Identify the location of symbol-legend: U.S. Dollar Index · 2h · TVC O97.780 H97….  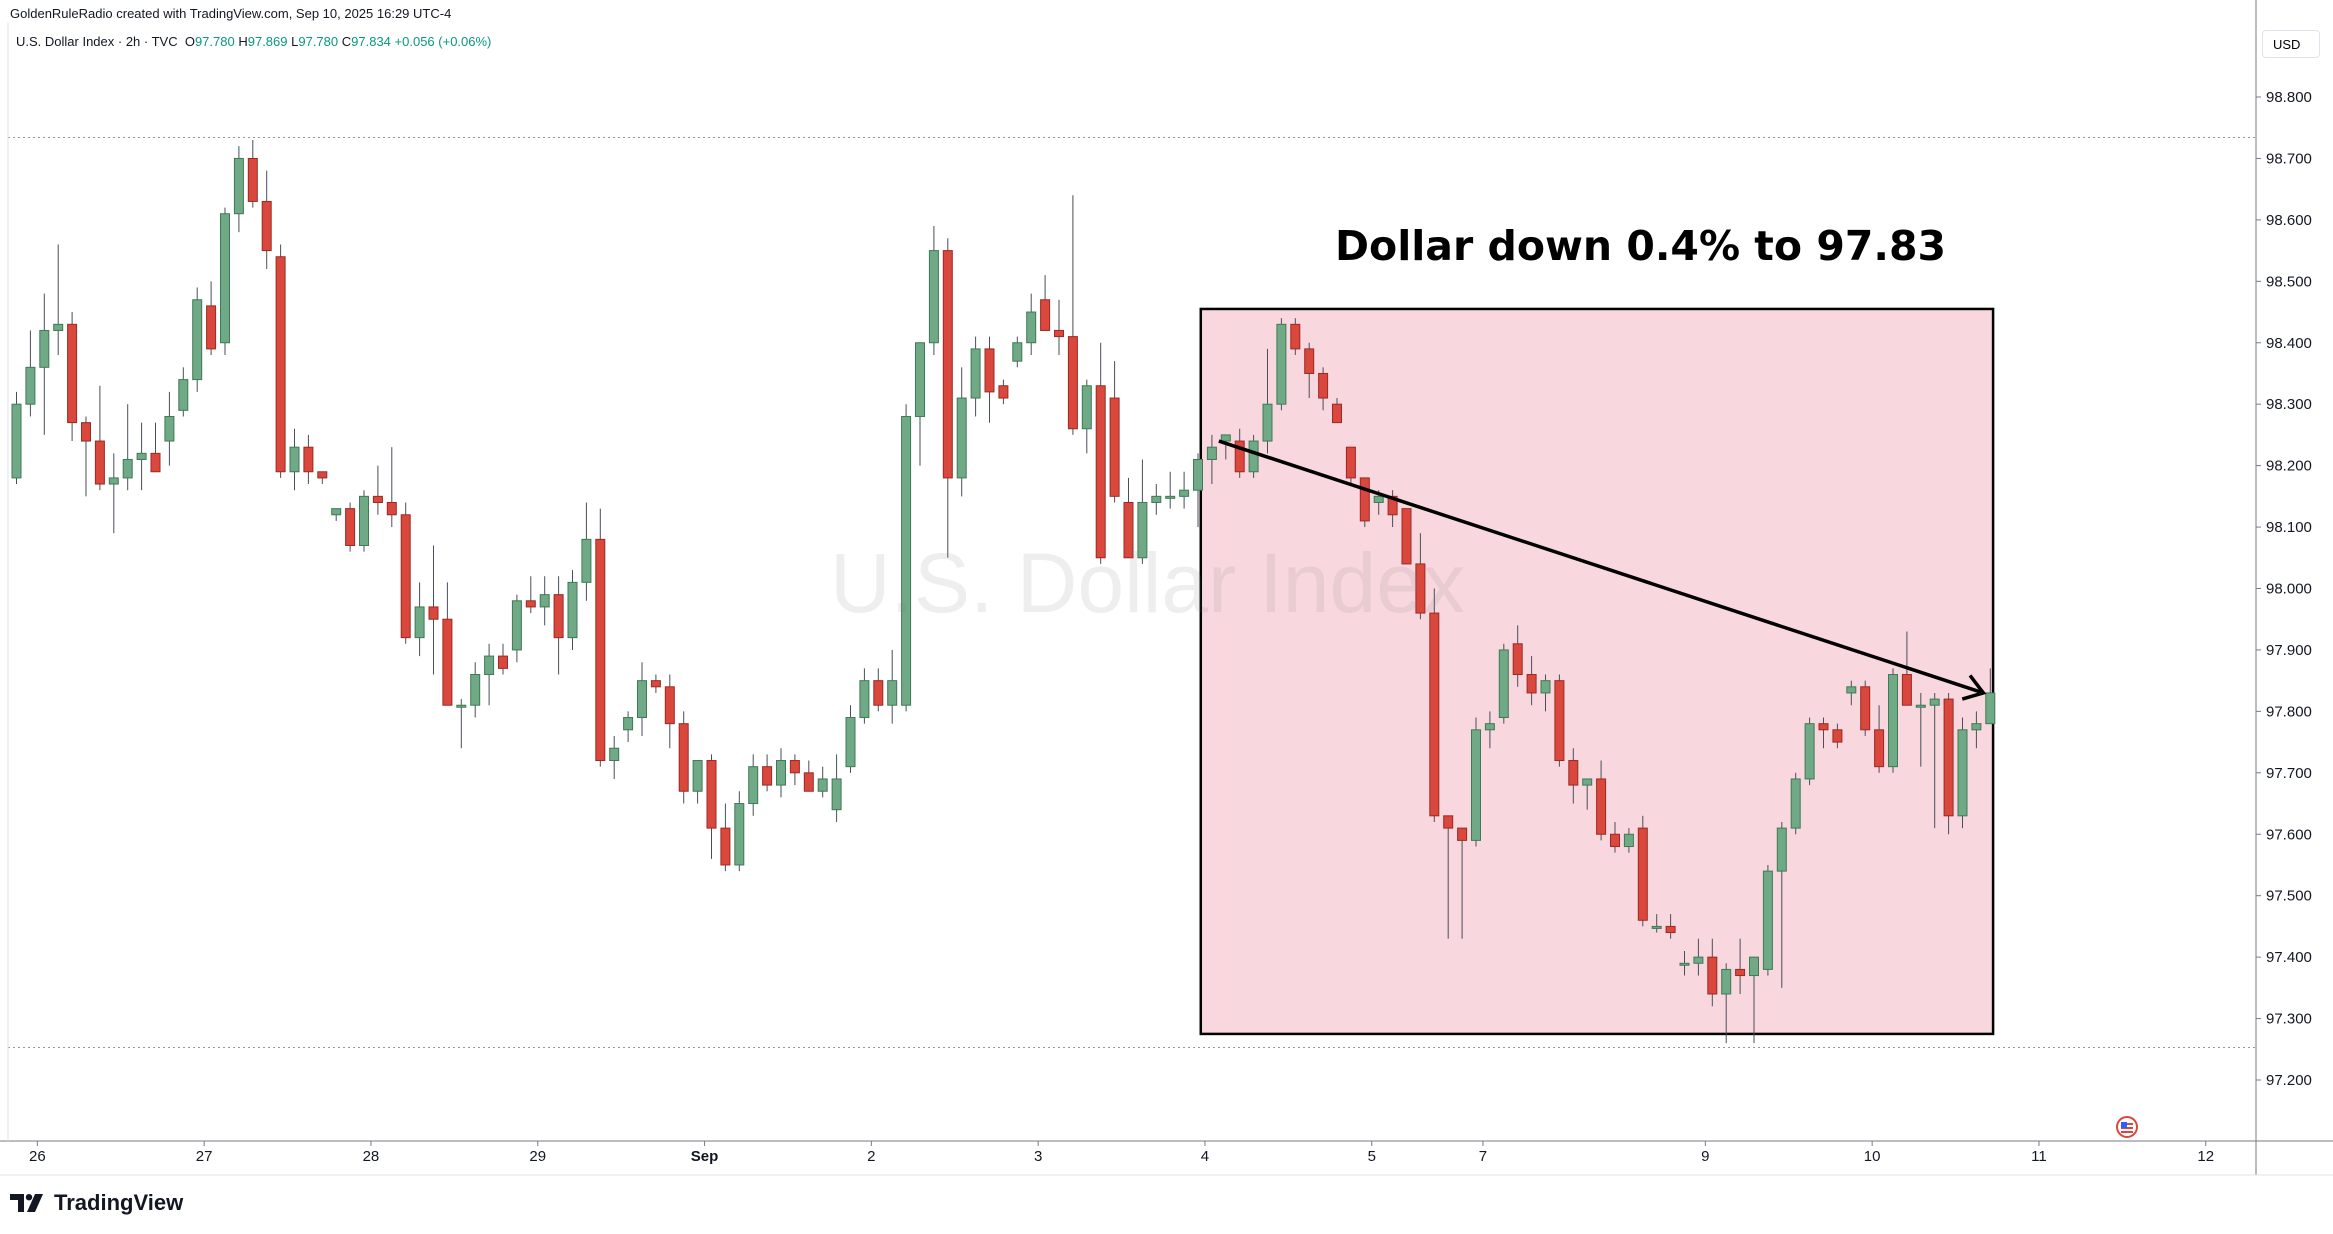
(253, 41).